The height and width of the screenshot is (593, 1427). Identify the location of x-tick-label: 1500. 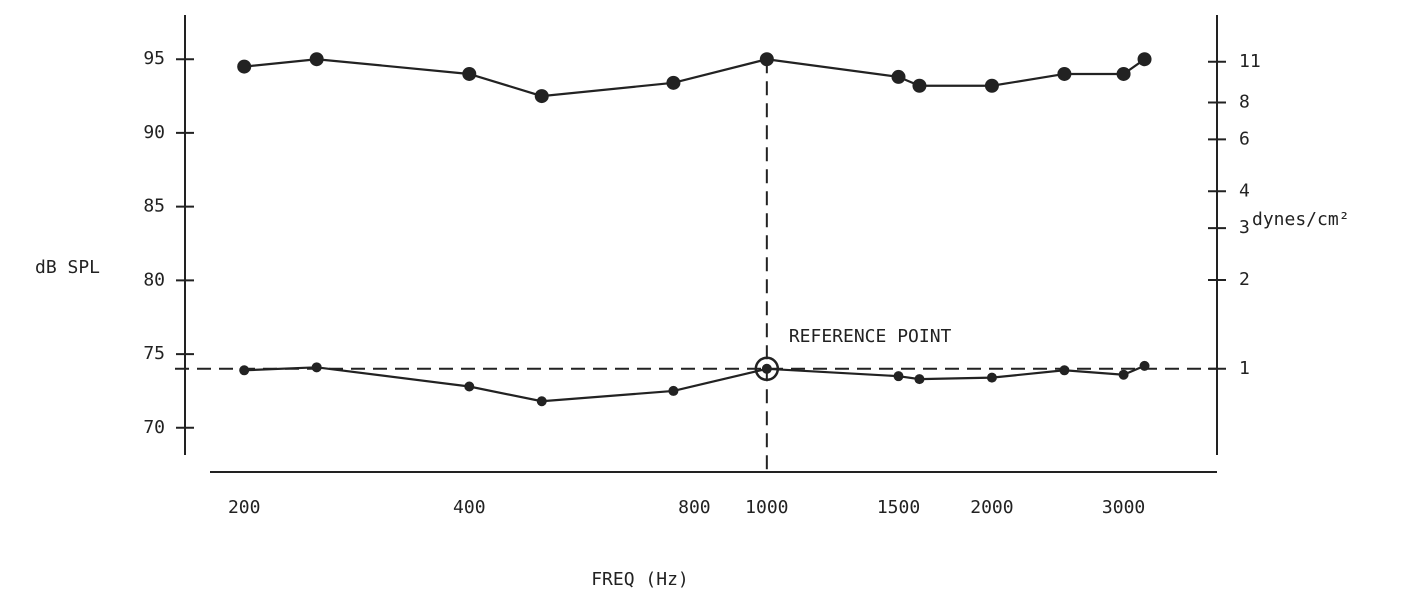
(898, 507).